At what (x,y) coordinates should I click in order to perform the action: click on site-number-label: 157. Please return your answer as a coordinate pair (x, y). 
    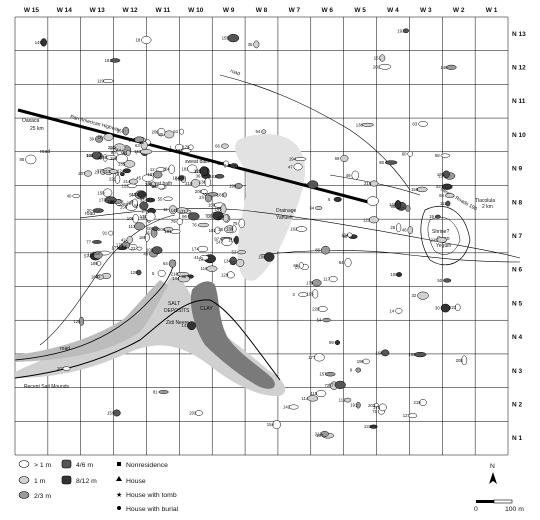
    Looking at the image, I should click on (323, 374).